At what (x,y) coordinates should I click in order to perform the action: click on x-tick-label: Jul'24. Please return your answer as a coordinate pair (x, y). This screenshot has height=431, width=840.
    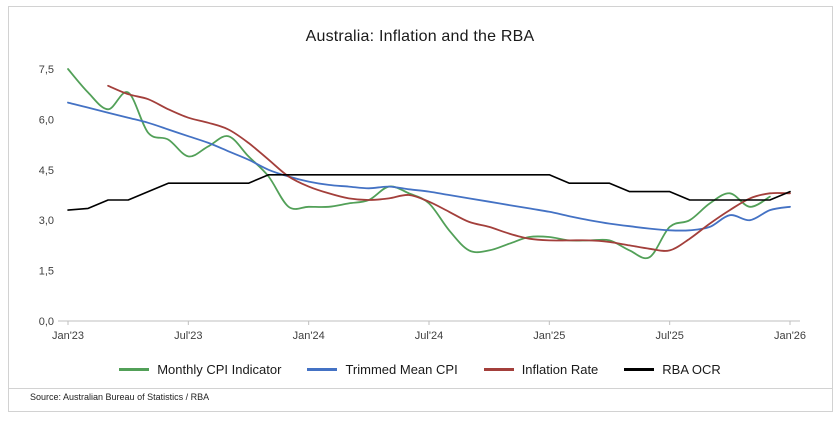
    Looking at the image, I should click on (429, 336).